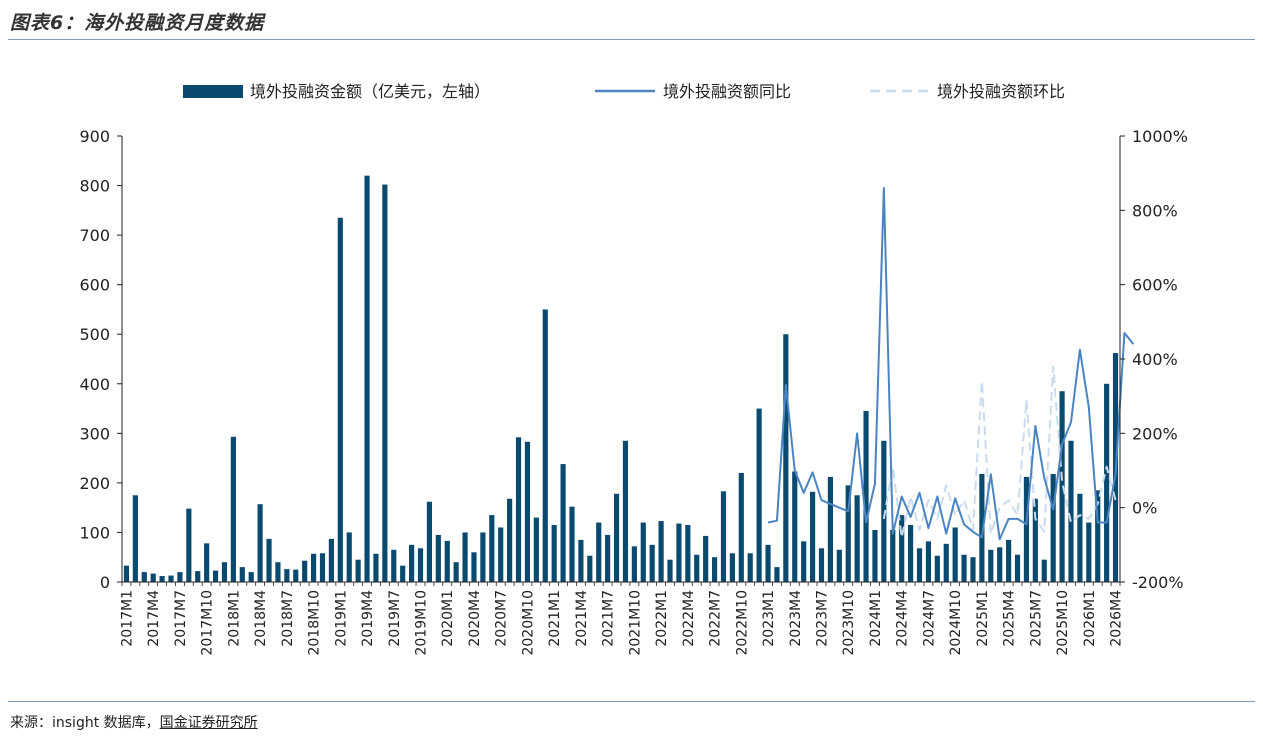  I want to click on yoy-line, so click(951, 364).